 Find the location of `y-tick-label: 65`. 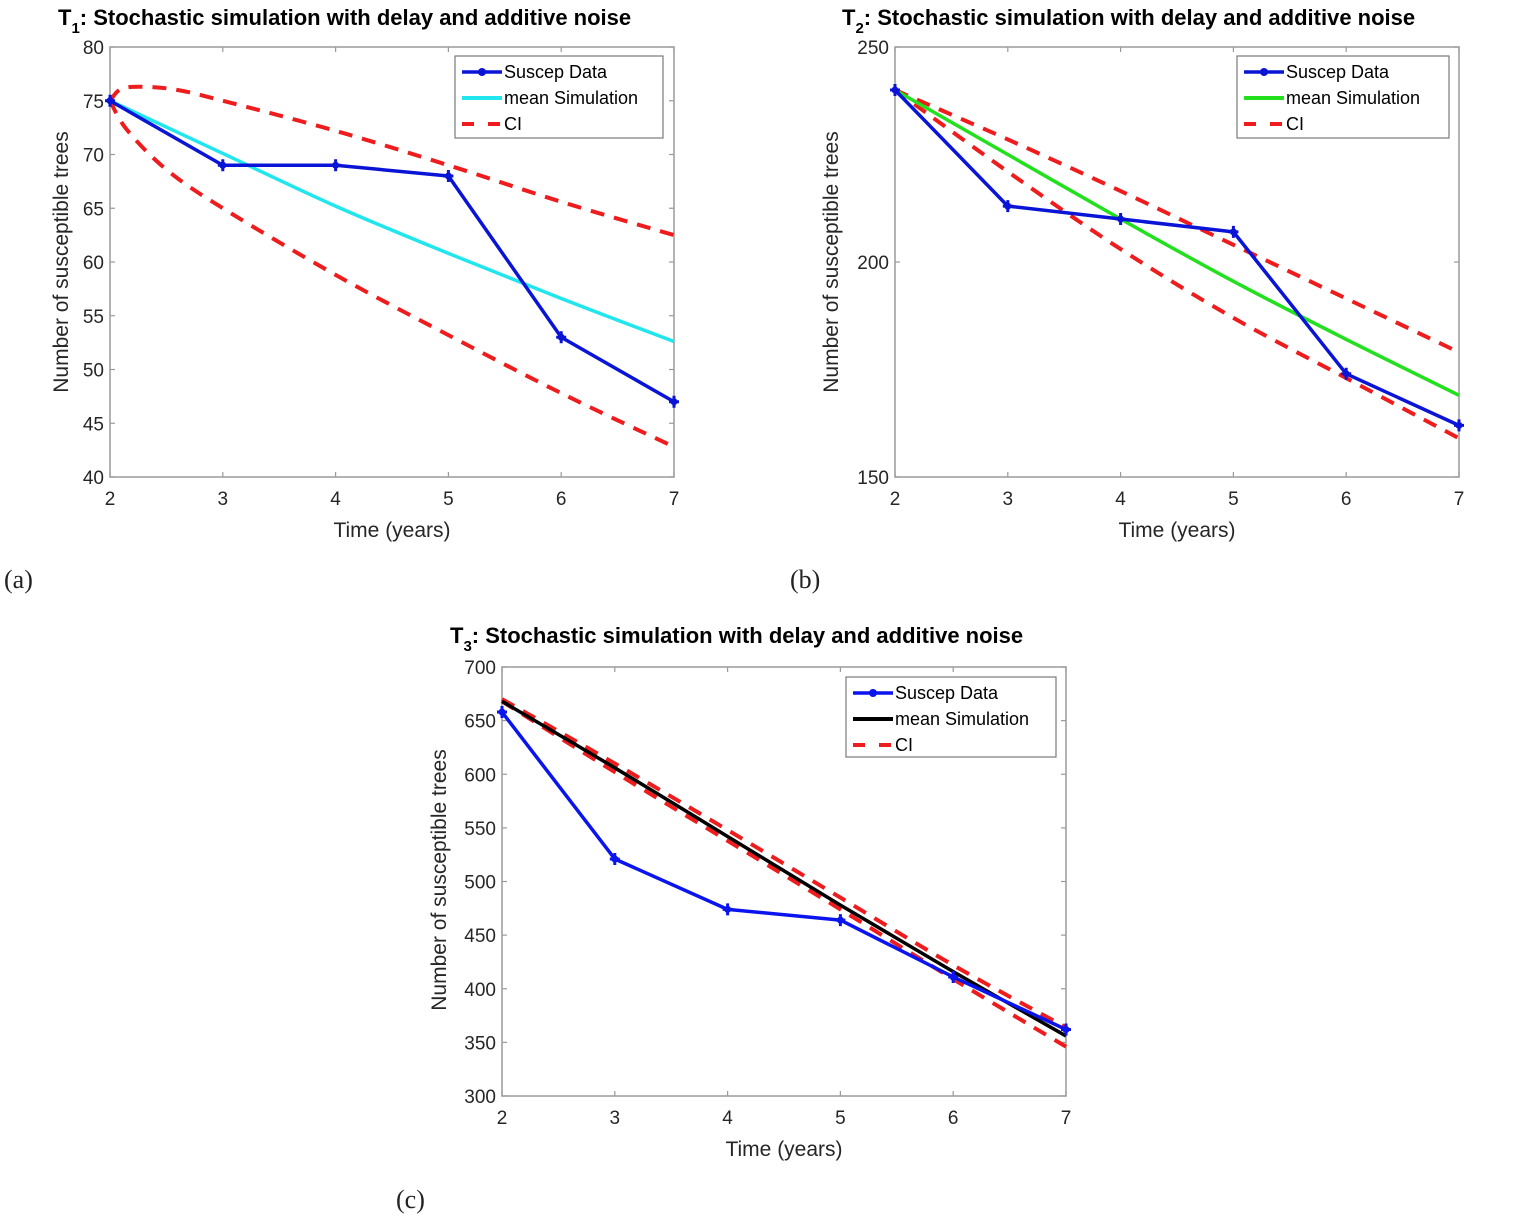

y-tick-label: 65 is located at coordinates (93, 209).